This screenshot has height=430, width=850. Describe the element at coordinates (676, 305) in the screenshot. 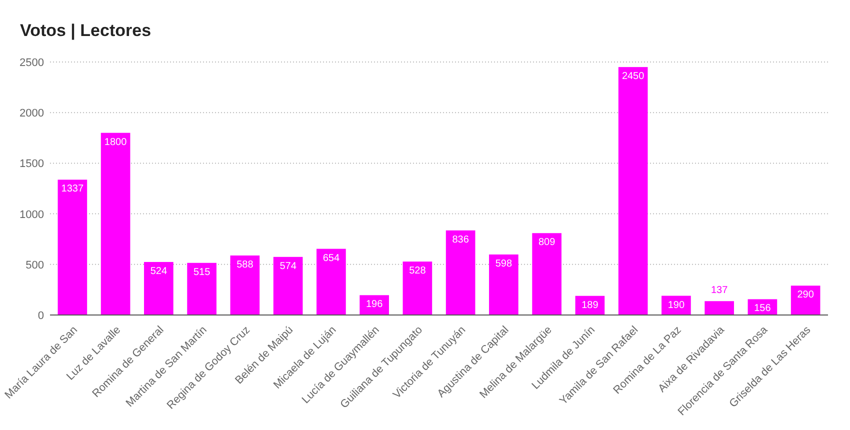

I see `data-label: 190` at that location.